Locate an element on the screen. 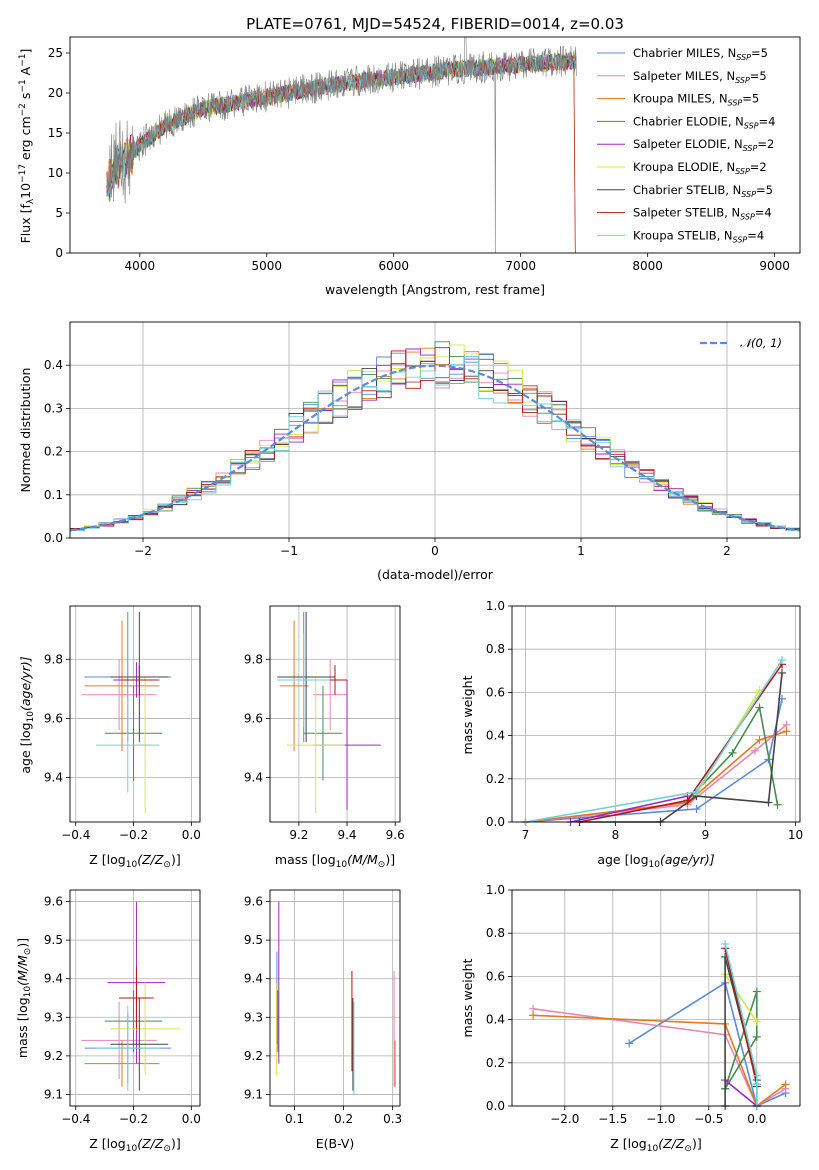 The width and height of the screenshot is (819, 1170). y-tick-label: 9.6 is located at coordinates (53, 902).